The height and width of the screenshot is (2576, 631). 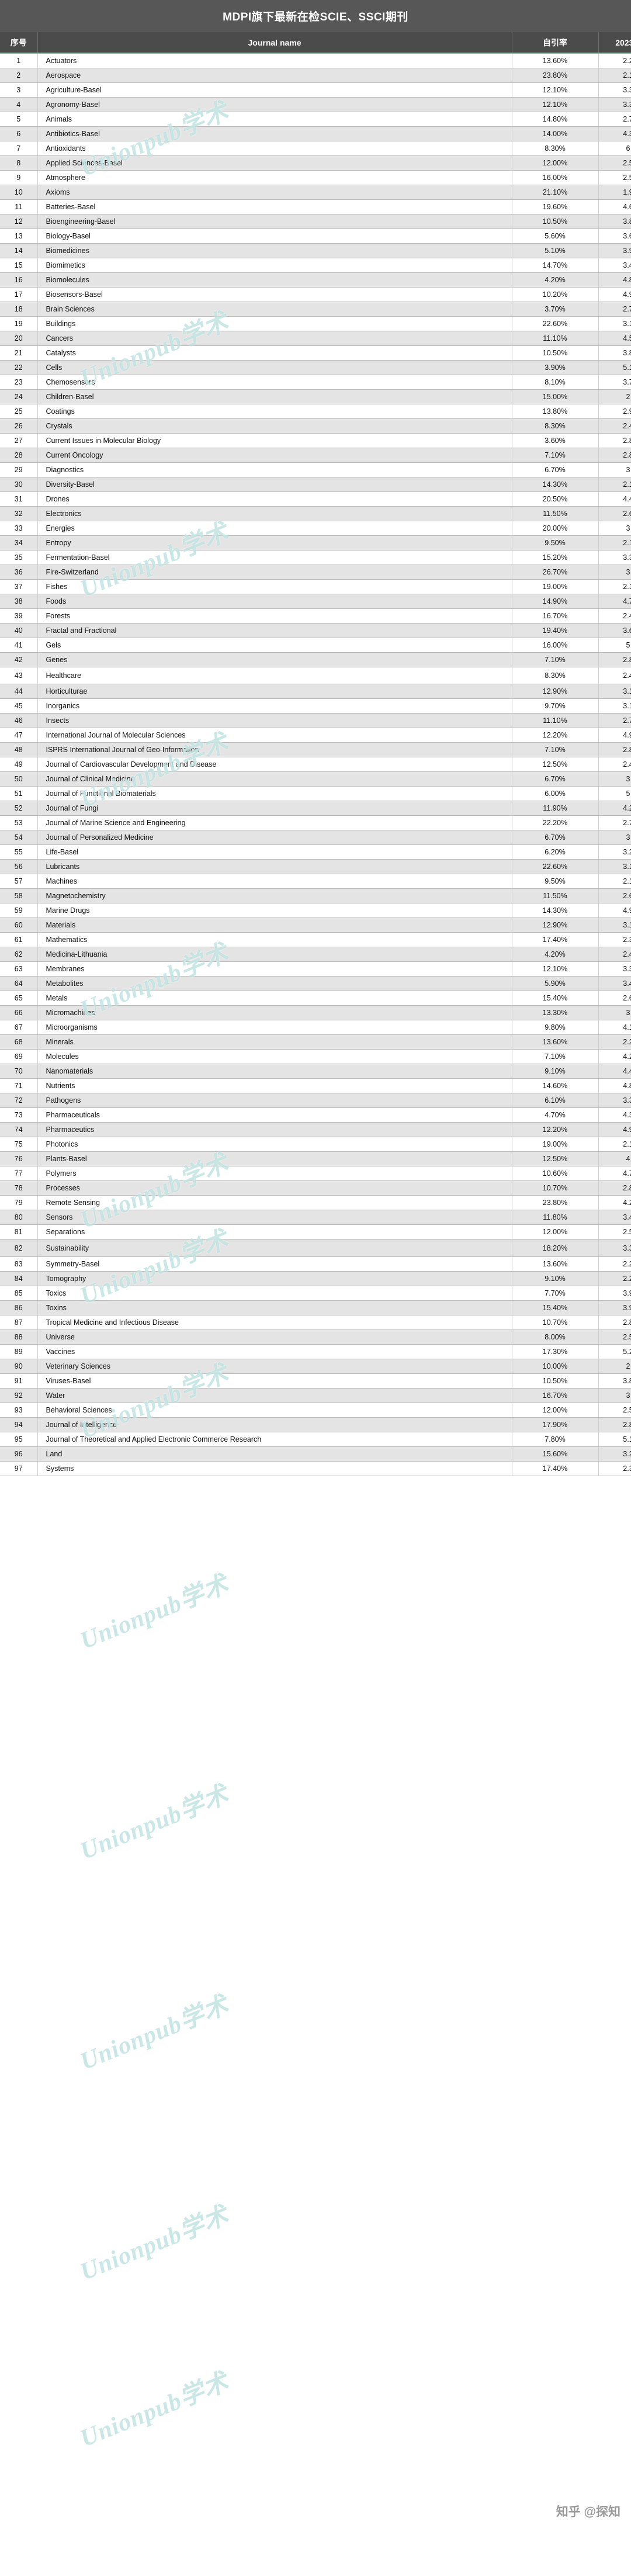 What do you see at coordinates (274, 984) in the screenshot?
I see `cell-journal-name: Metabolites` at bounding box center [274, 984].